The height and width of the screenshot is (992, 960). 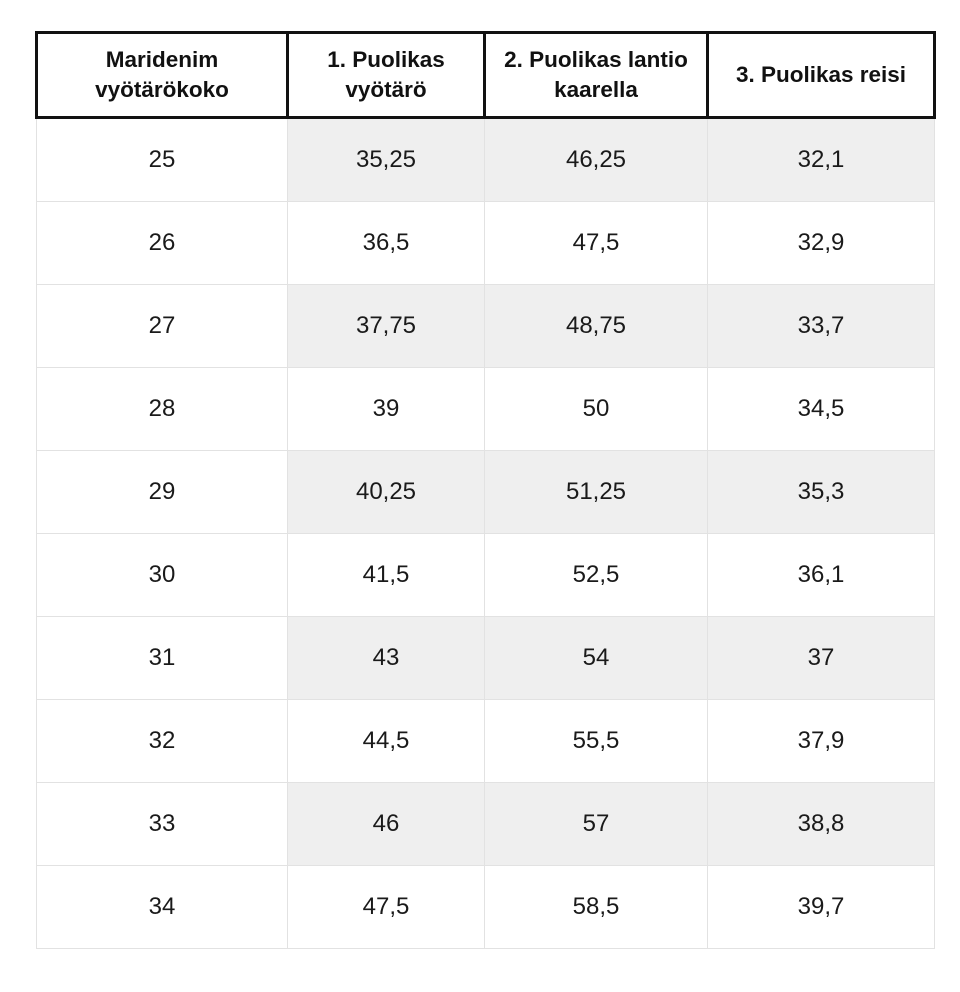 I want to click on thigh-cell: 39,7, so click(x=821, y=907).